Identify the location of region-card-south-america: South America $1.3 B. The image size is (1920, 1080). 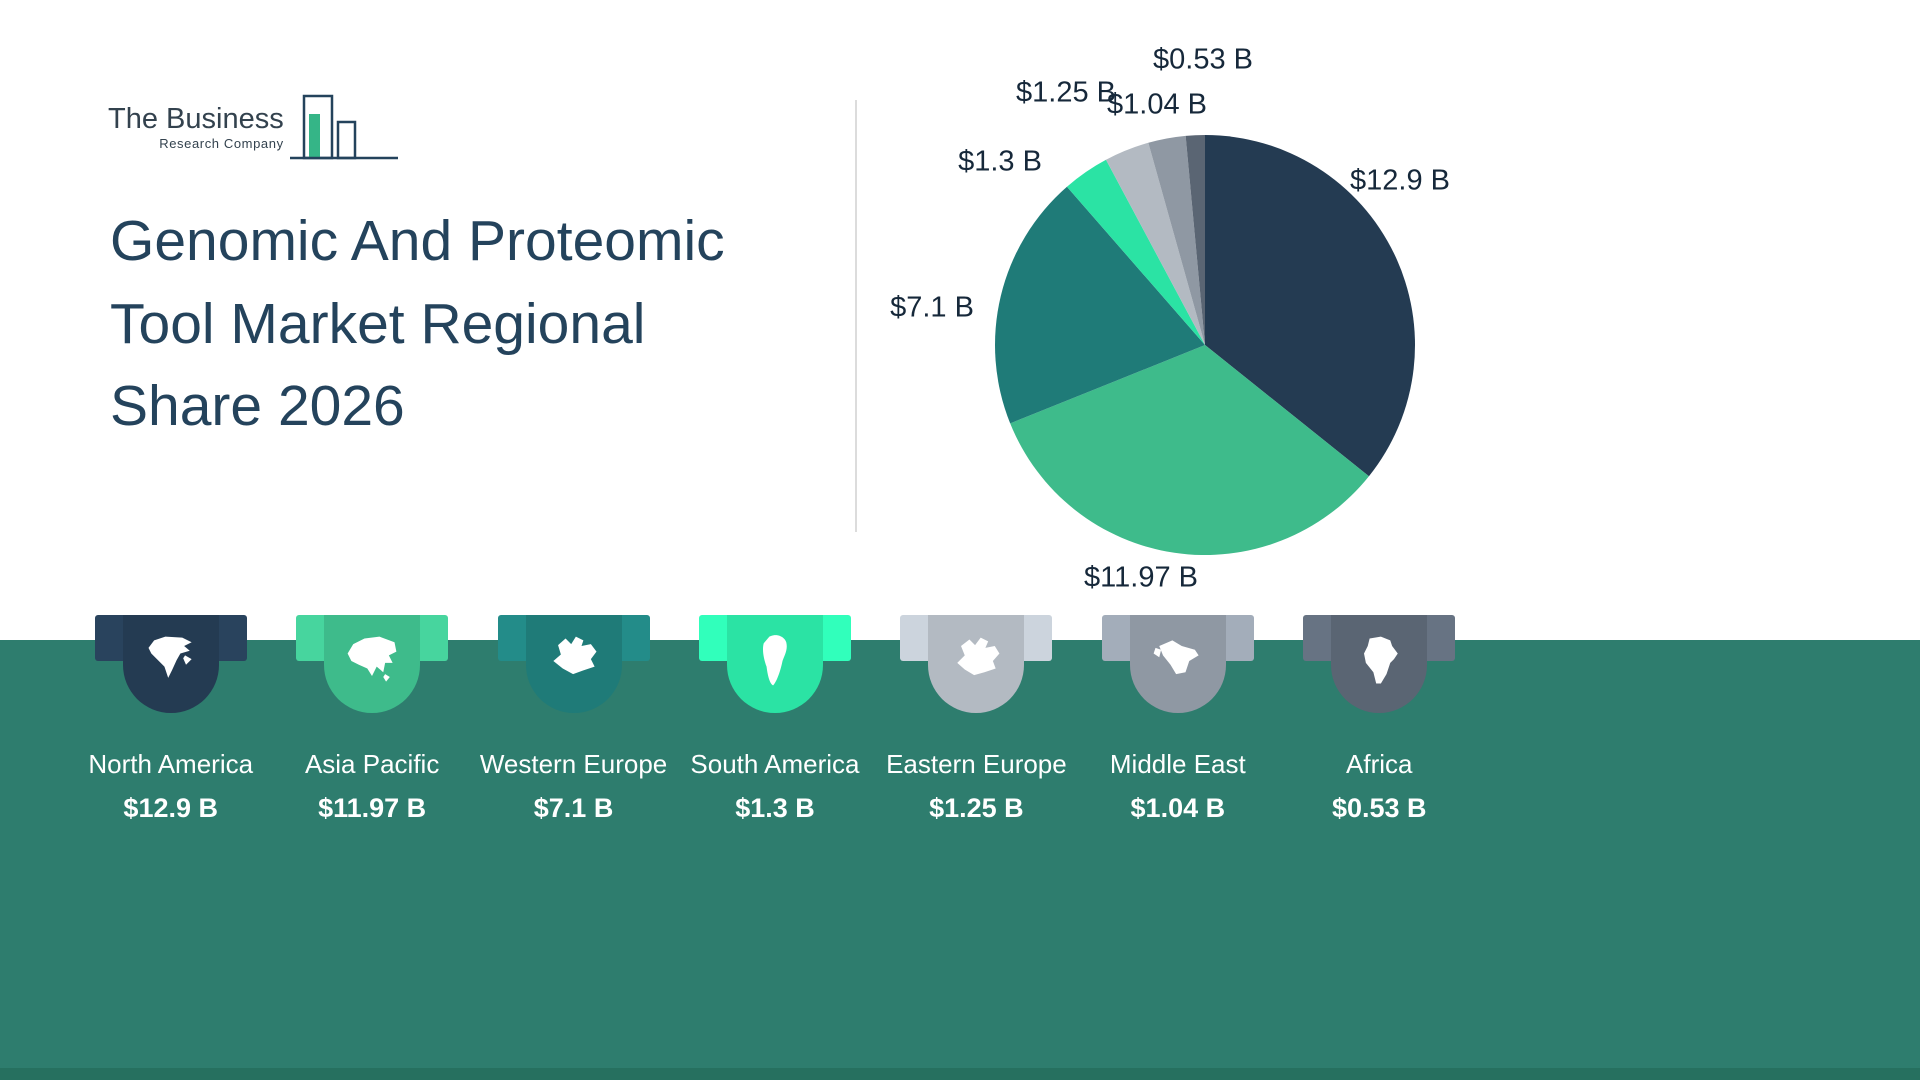
(774, 719).